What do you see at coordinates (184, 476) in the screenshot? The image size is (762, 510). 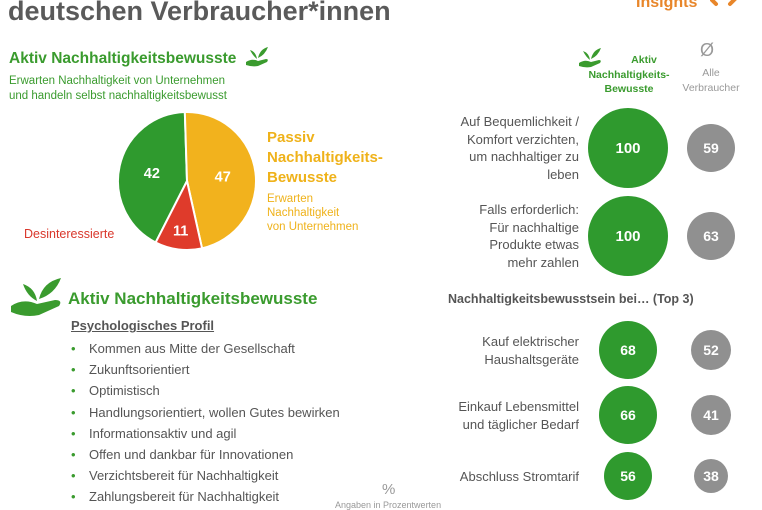 I see `profile-item-text: Verzichtsbereit für Nachhaltigkeit` at bounding box center [184, 476].